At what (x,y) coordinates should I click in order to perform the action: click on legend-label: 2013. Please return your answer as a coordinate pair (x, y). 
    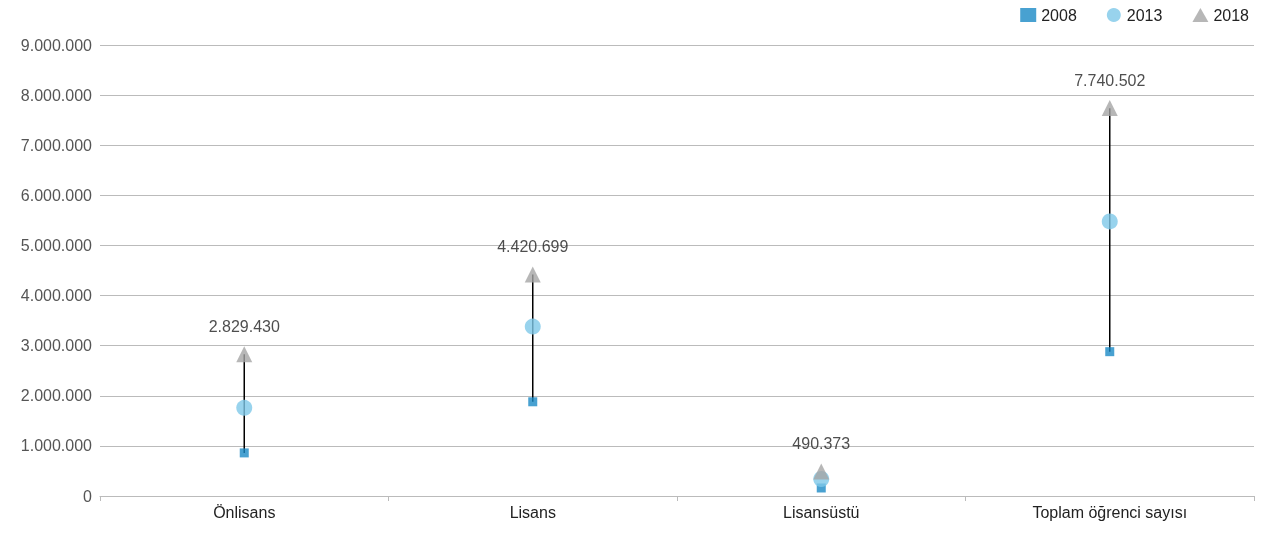
    Looking at the image, I should click on (1144, 15).